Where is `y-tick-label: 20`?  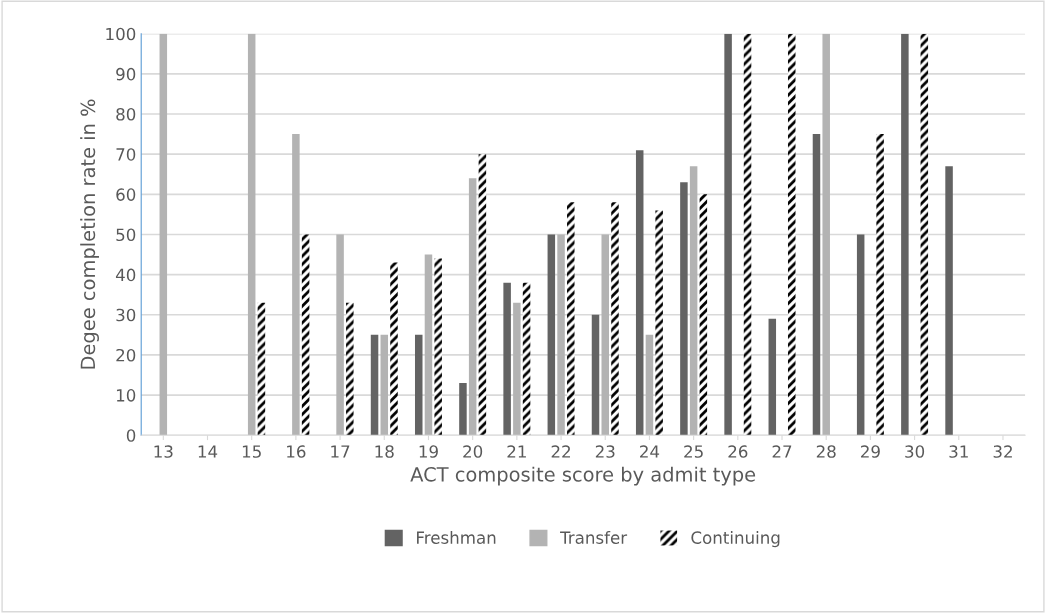
y-tick-label: 20 is located at coordinates (126, 355).